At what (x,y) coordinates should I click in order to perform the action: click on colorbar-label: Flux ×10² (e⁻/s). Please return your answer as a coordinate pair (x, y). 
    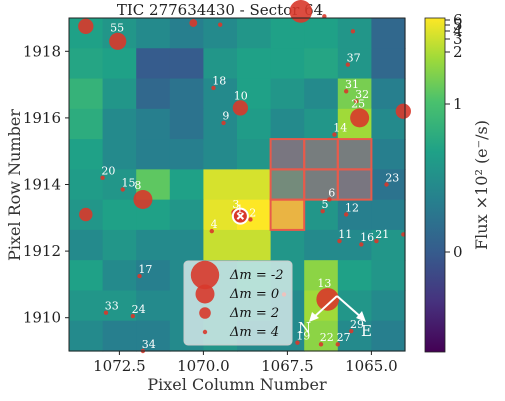
    Looking at the image, I should click on (481, 185).